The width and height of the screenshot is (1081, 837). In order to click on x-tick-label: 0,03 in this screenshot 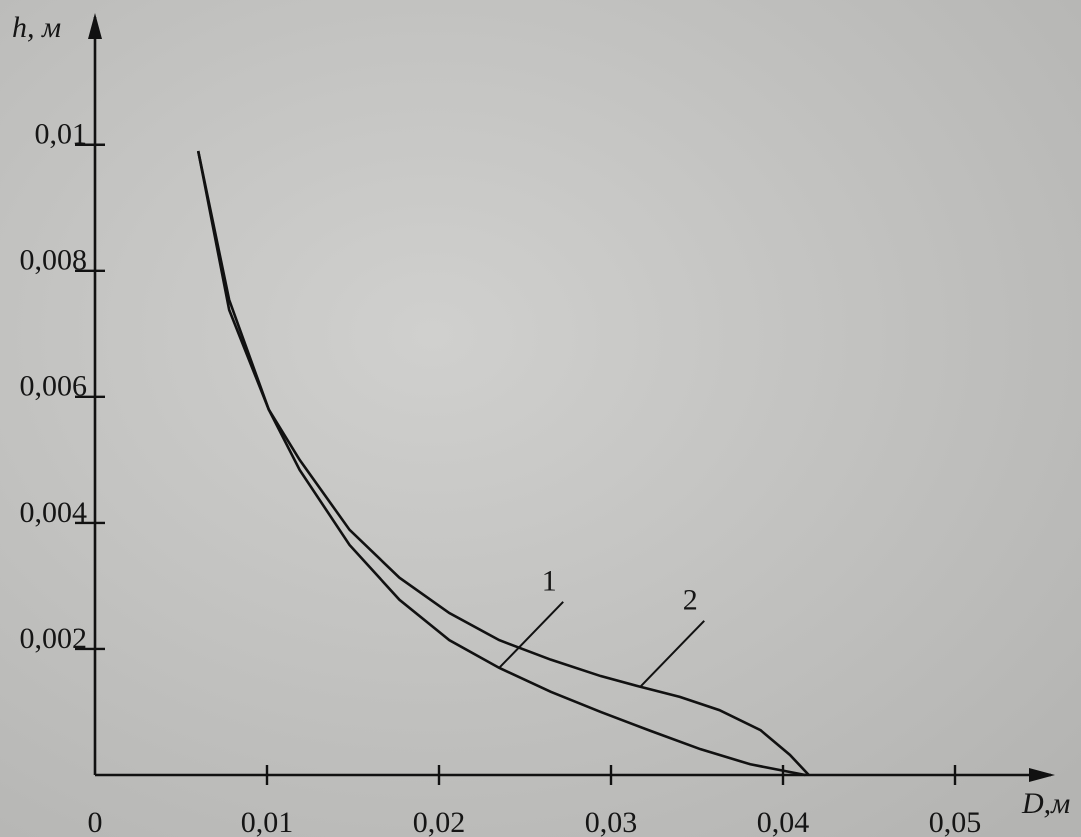, I will do `click(611, 821)`.